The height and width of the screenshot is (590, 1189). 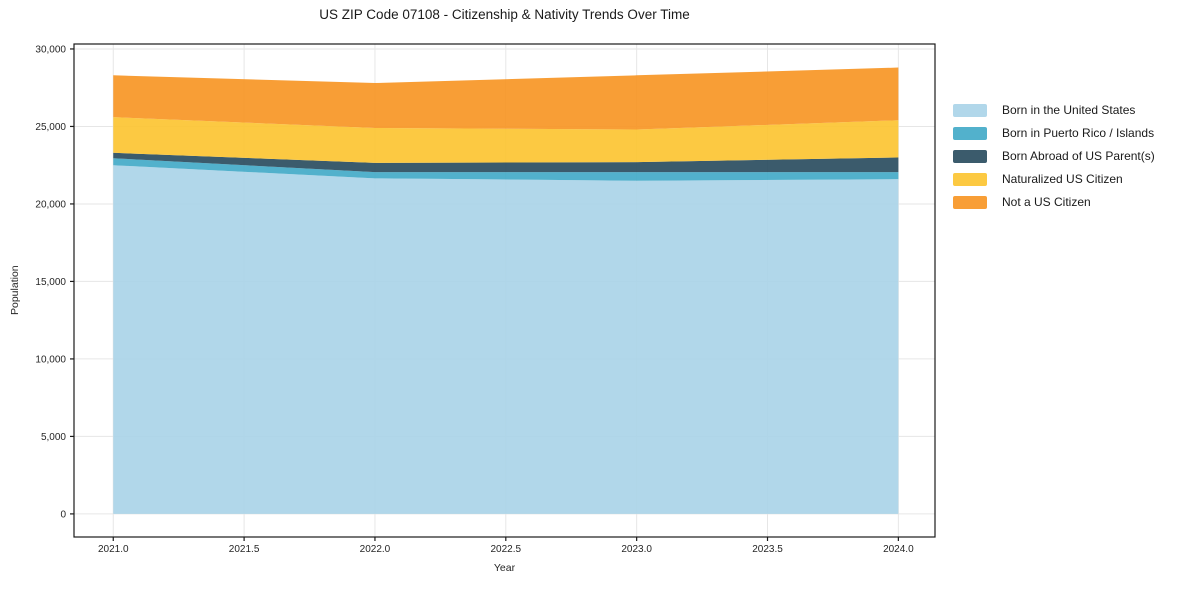 What do you see at coordinates (50, 49) in the screenshot?
I see `y-tick-label: 30,000` at bounding box center [50, 49].